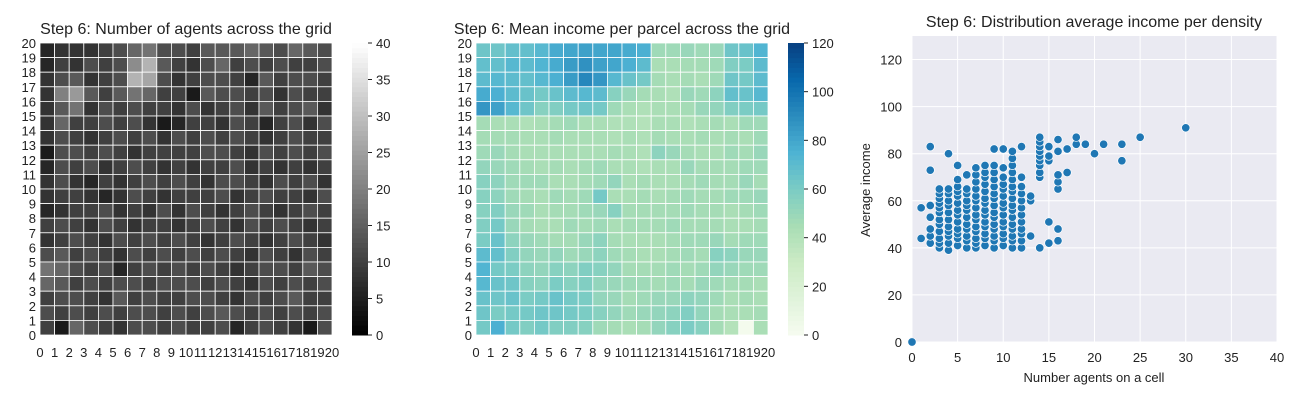  I want to click on y-tick-label: 6, so click(468, 247).